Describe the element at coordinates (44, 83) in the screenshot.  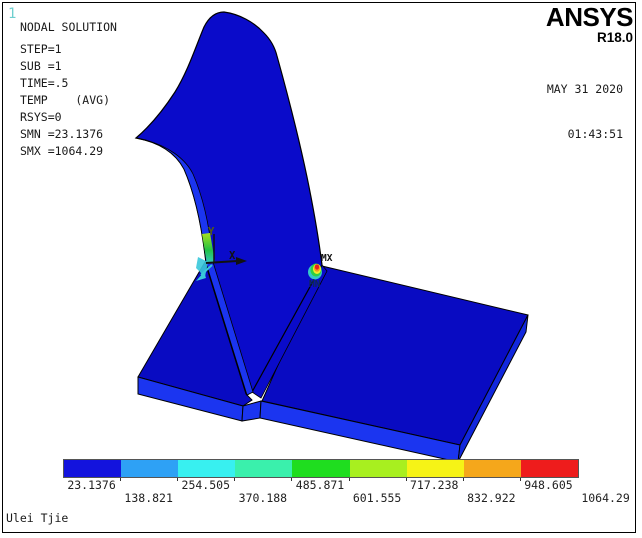
I see `annotation-line: TIME=.5` at that location.